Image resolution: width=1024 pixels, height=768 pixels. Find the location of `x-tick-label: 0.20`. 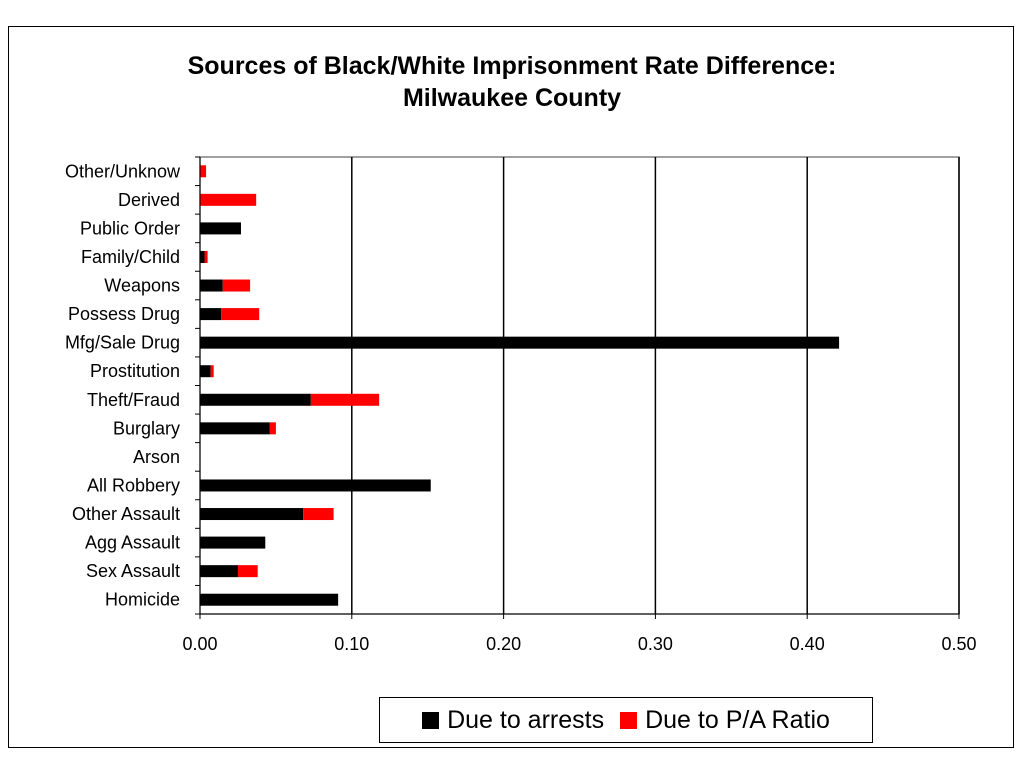

x-tick-label: 0.20 is located at coordinates (503, 644).